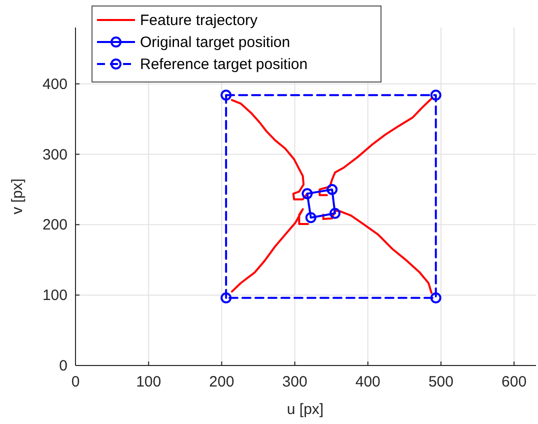 This screenshot has height=424, width=538. I want to click on x-tick-label: 600, so click(514, 382).